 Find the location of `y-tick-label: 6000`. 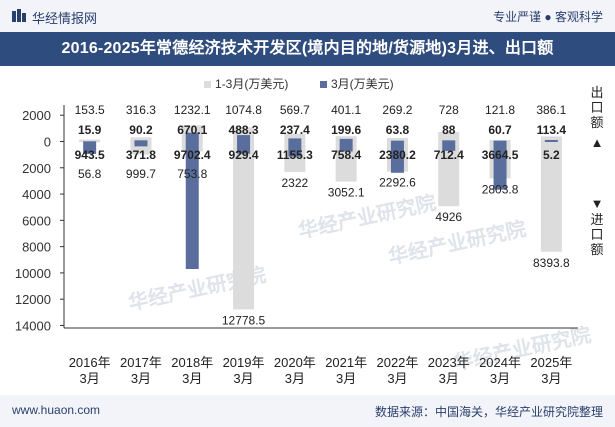

y-tick-label: 6000 is located at coordinates (36, 220).